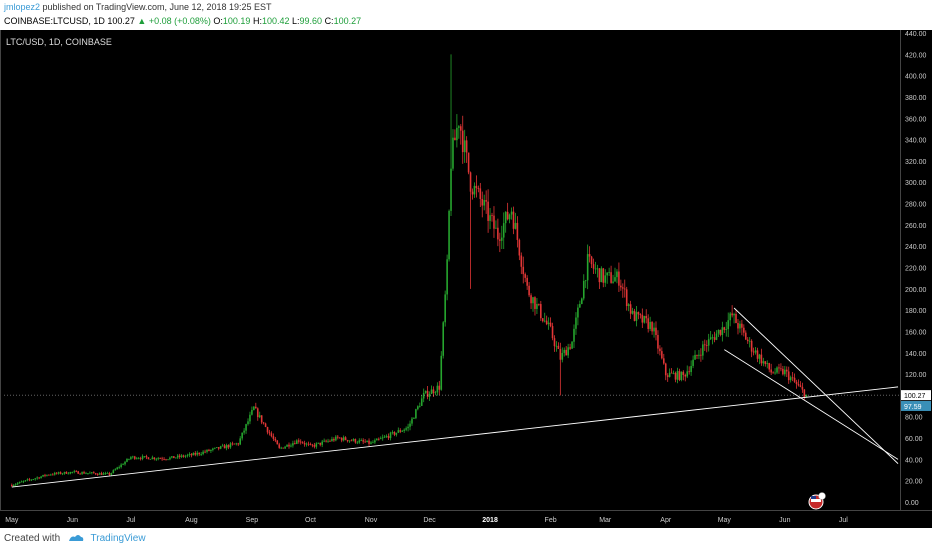 The image size is (932, 550). What do you see at coordinates (916, 98) in the screenshot?
I see `y-tick-label: 380.00` at bounding box center [916, 98].